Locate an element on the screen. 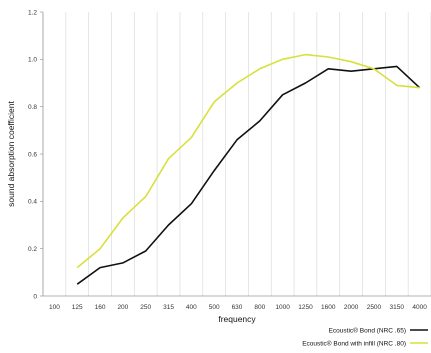 This screenshot has height=353, width=431. x-tick-label: 500 is located at coordinates (214, 307).